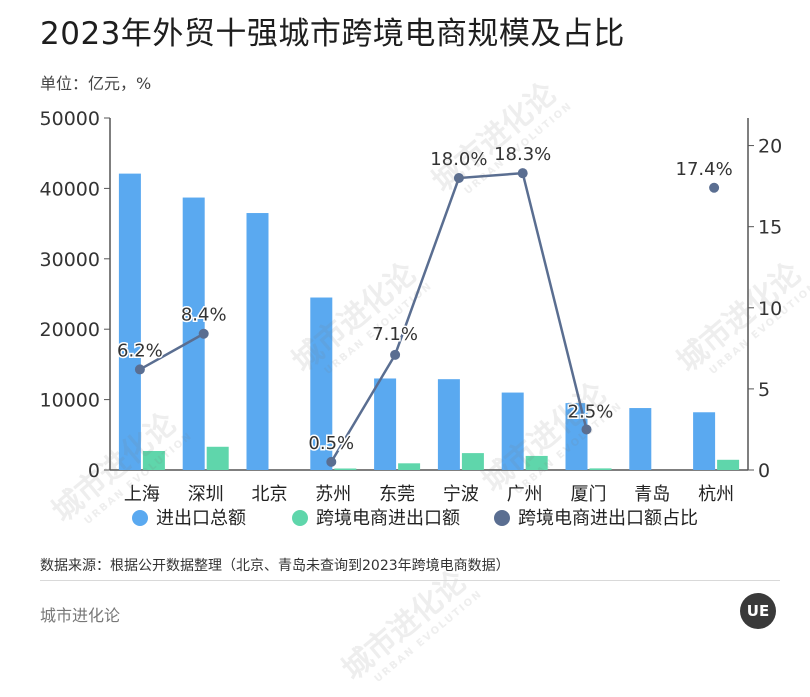 The height and width of the screenshot is (697, 810). What do you see at coordinates (201, 518) in the screenshot?
I see `legend-label: 进出口总额` at bounding box center [201, 518].